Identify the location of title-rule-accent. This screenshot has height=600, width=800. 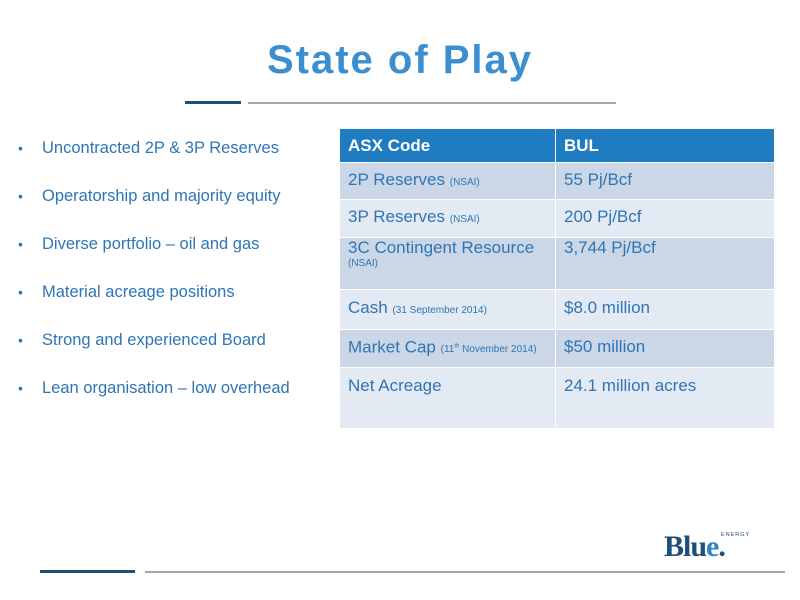
(213, 102).